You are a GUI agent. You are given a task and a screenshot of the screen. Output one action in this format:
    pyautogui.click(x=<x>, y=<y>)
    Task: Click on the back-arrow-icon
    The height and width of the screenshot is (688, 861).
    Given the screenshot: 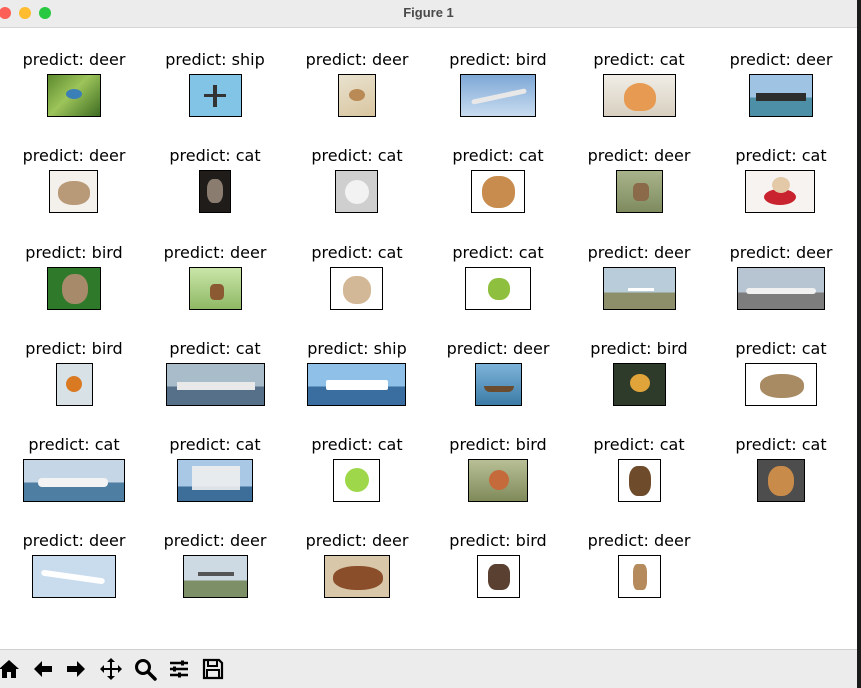 What is the action you would take?
    pyautogui.click(x=43, y=669)
    